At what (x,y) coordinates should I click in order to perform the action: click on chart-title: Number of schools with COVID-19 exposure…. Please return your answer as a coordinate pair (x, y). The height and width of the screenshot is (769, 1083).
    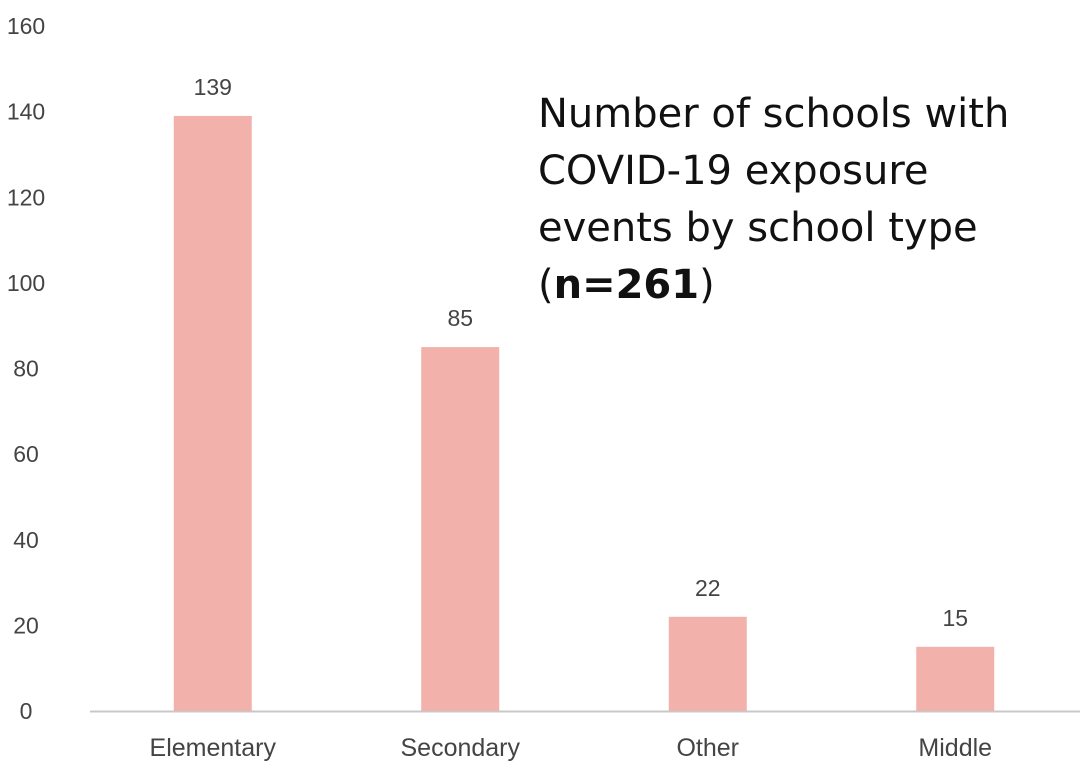
    Looking at the image, I should click on (808, 200).